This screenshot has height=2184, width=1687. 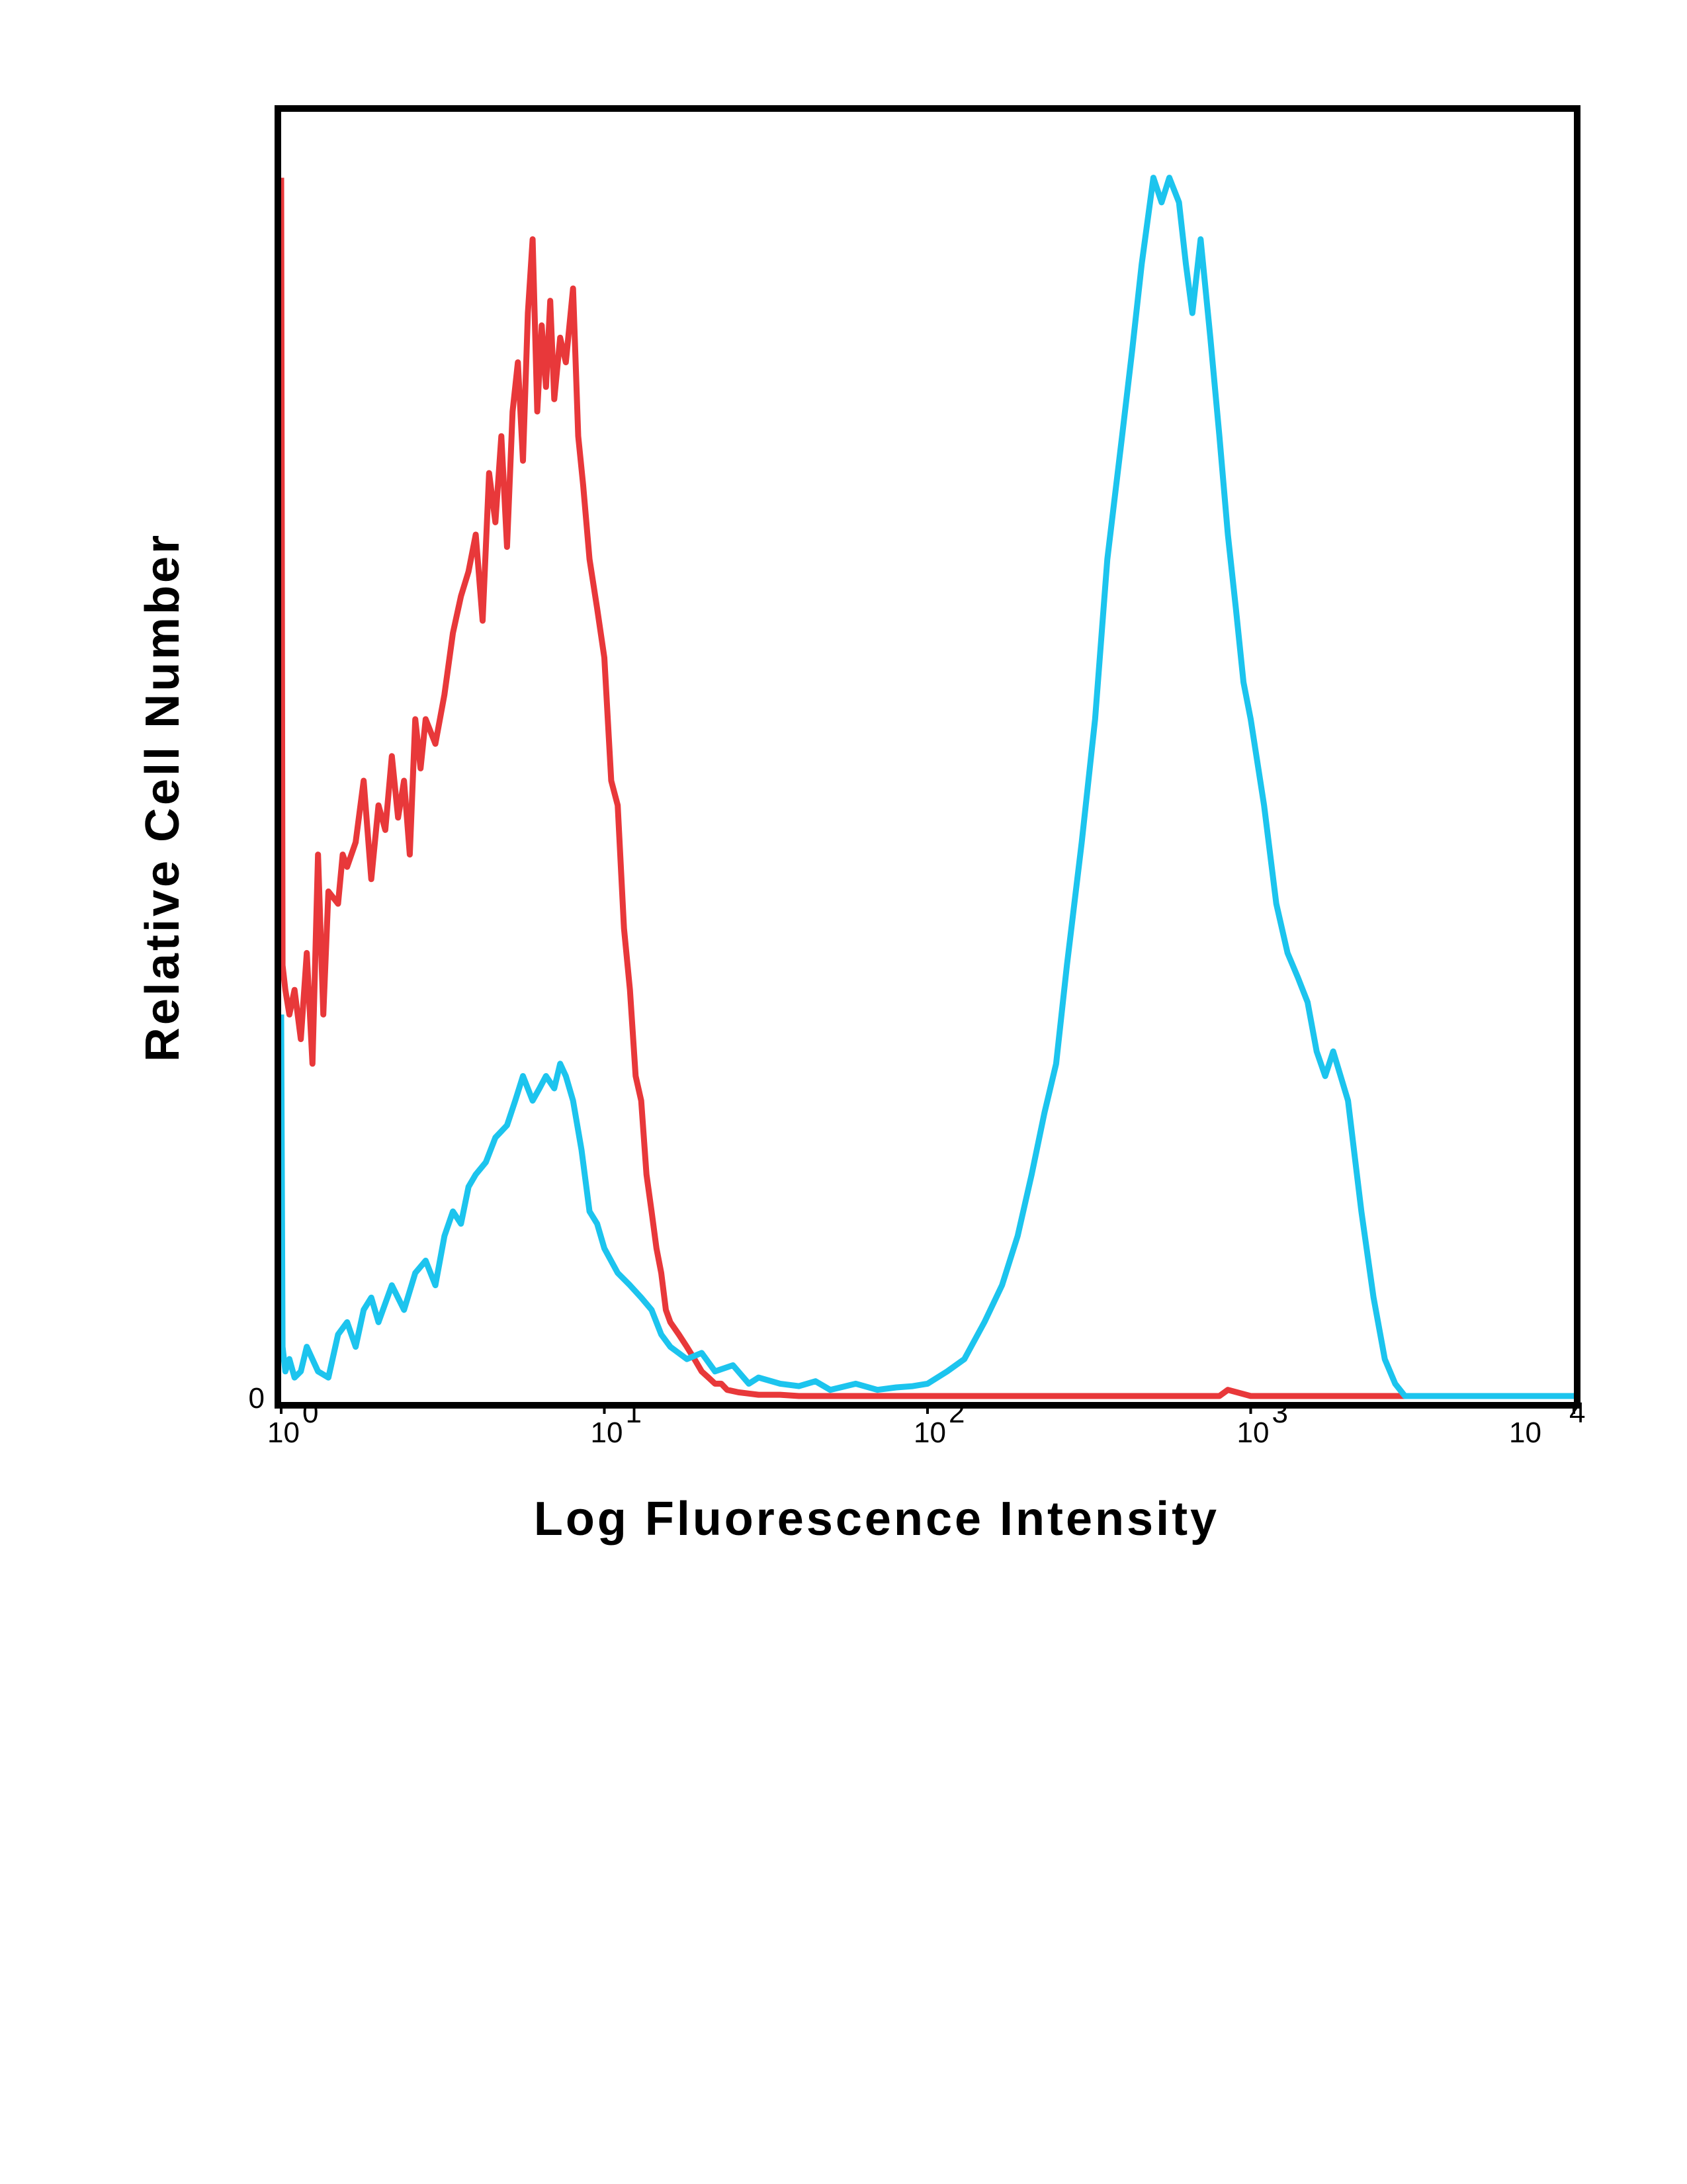 I want to click on x-tick-exponent: 2, so click(x=957, y=1413).